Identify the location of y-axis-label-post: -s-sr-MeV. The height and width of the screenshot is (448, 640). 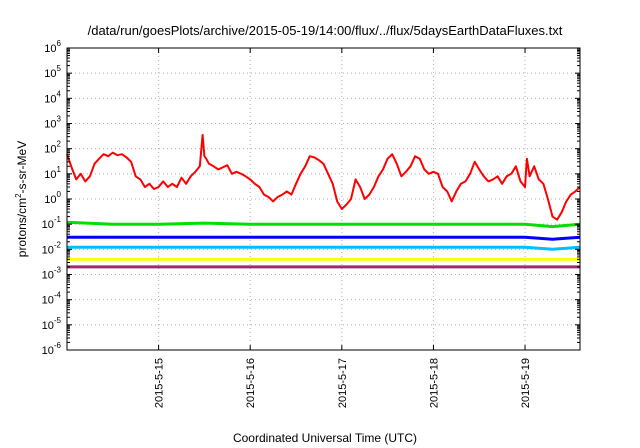
(22, 167).